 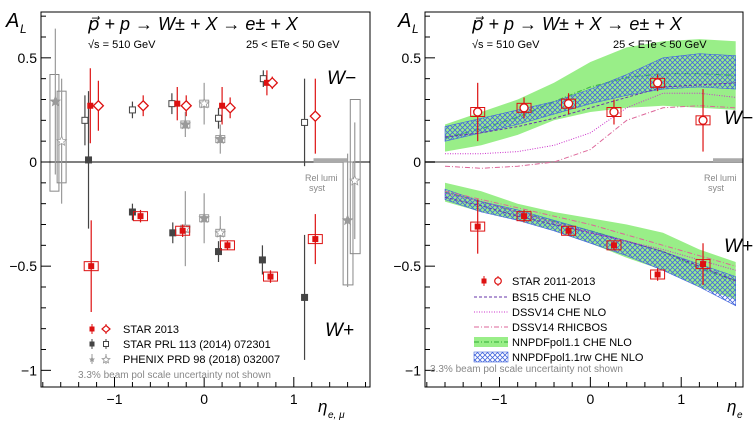 What do you see at coordinates (506, 45) in the screenshot?
I see `right-sqrt-s-label: √s = 510 GeV` at bounding box center [506, 45].